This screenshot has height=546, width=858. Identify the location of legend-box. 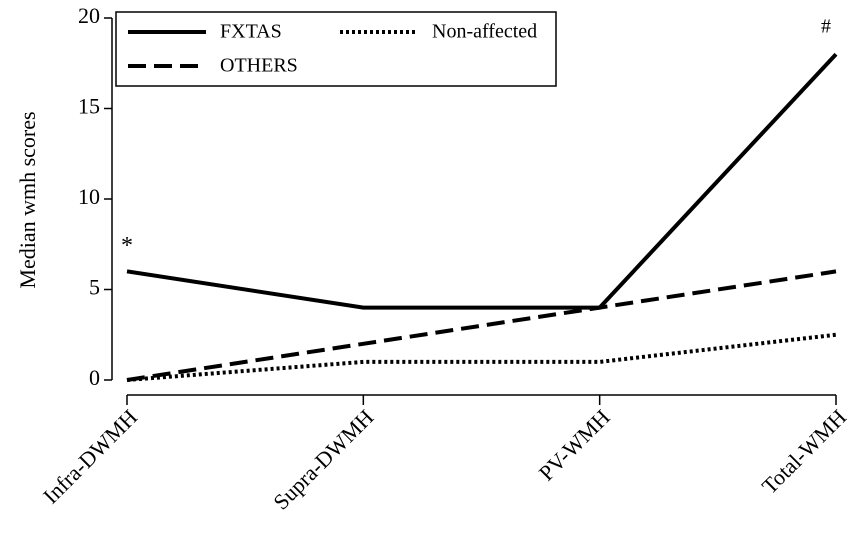
(336, 49).